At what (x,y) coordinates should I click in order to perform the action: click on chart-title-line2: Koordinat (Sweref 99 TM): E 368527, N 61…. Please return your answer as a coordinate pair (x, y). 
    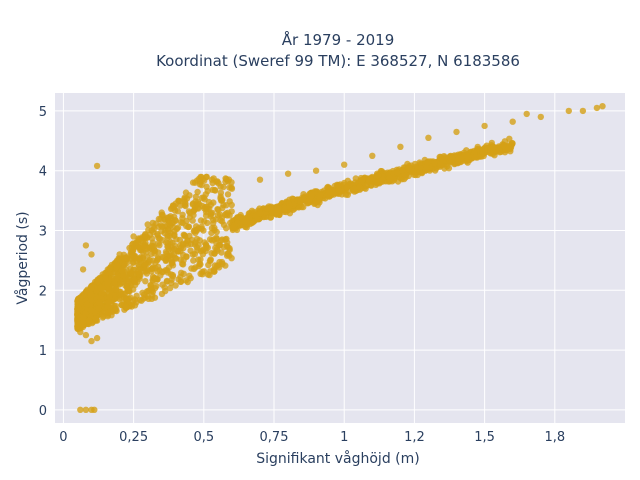
    Looking at the image, I should click on (338, 61).